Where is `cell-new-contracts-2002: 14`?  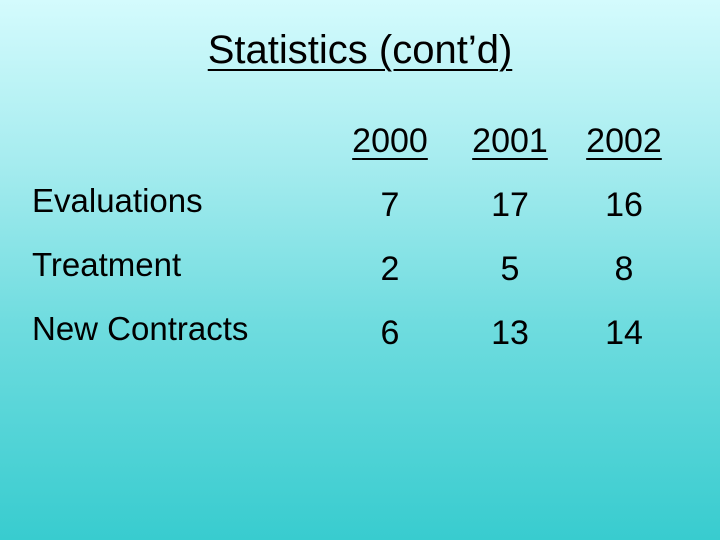 cell-new-contracts-2002: 14 is located at coordinates (624, 333).